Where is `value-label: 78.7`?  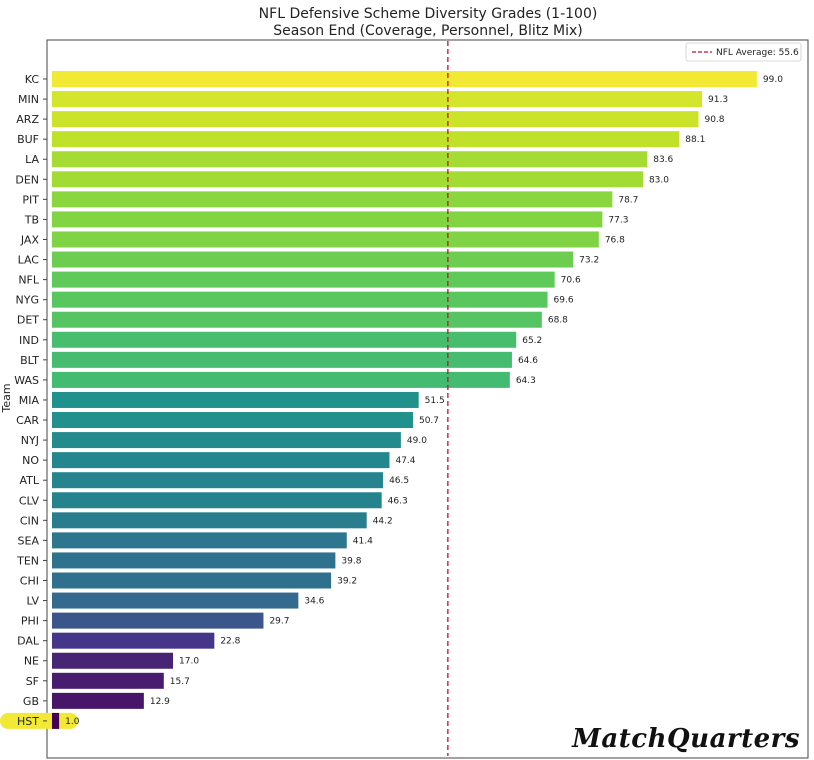 value-label: 78.7 is located at coordinates (628, 200).